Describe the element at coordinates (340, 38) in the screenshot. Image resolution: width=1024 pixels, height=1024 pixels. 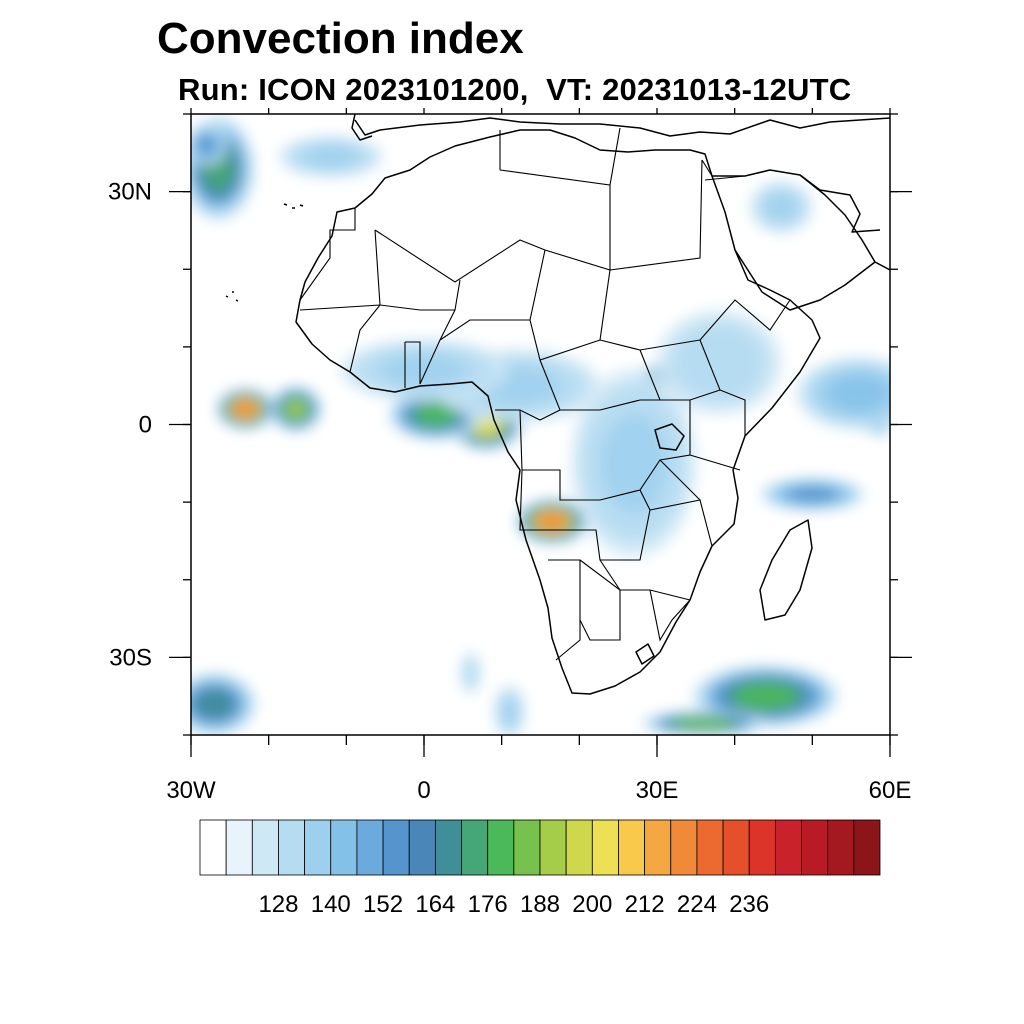
I see `chart-title: Convection index` at that location.